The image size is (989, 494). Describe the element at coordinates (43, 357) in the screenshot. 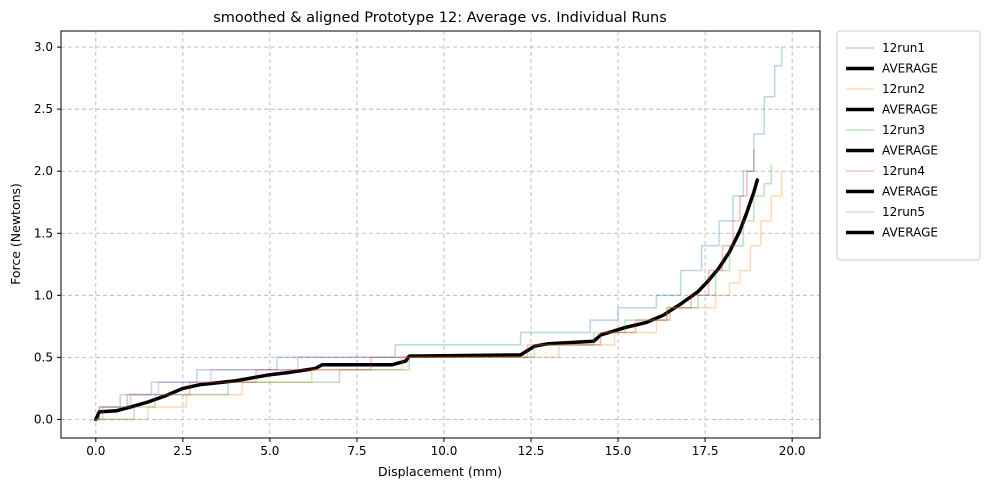

I see `y-tick-label: 0.5` at that location.